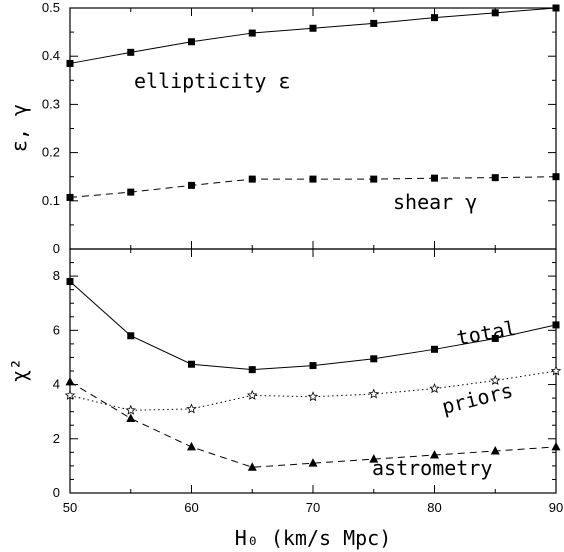  Describe the element at coordinates (56, 438) in the screenshot. I see `bottom-y-tick-label: 2` at that location.